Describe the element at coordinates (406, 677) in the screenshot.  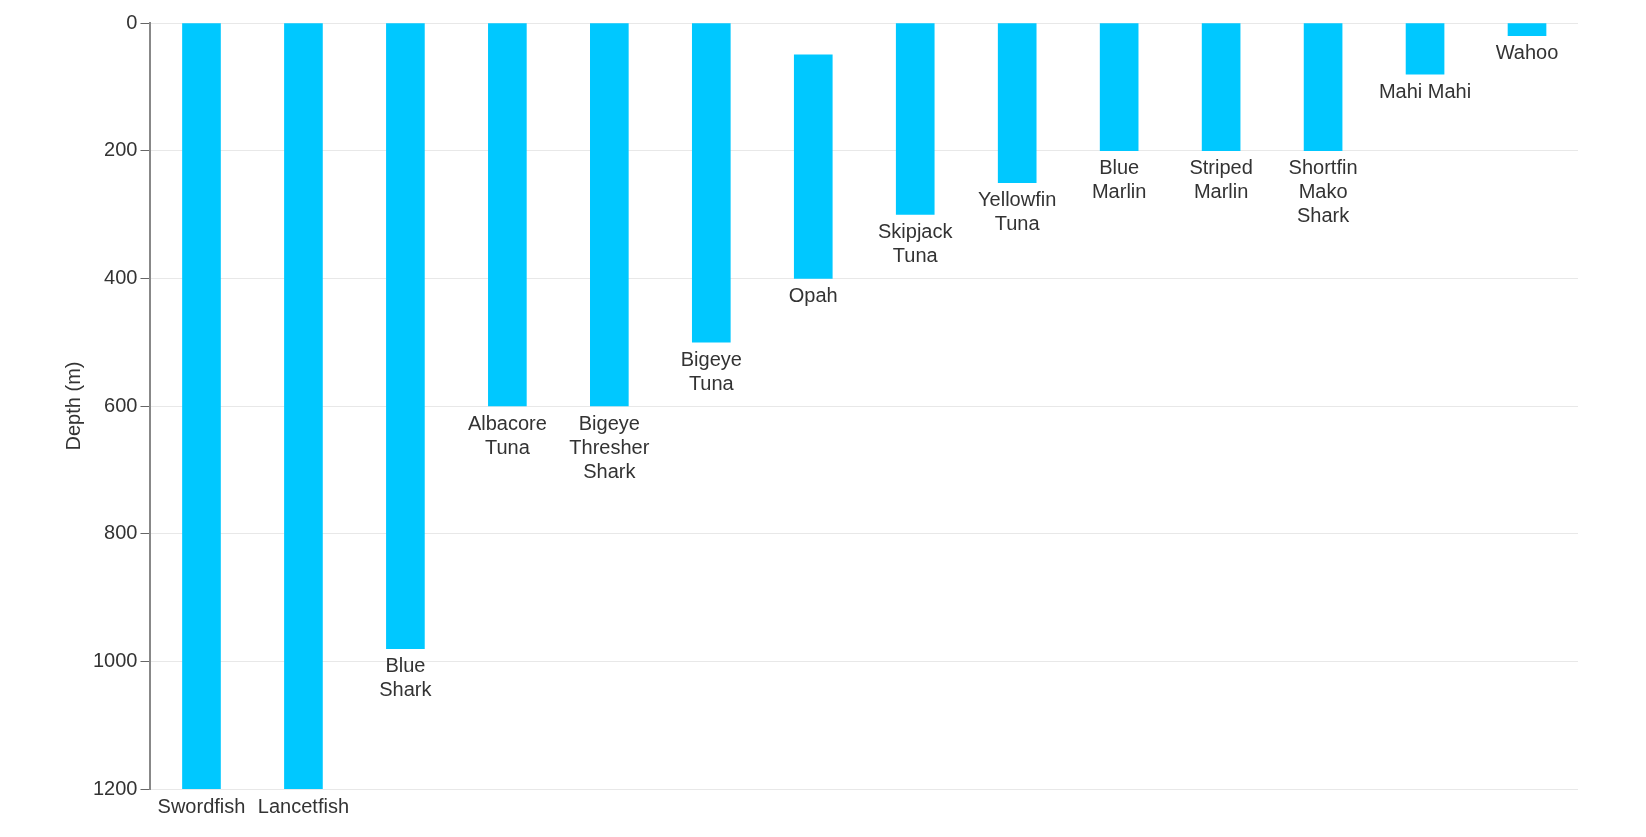
I see `x-tick-label: Blue Shark` at that location.